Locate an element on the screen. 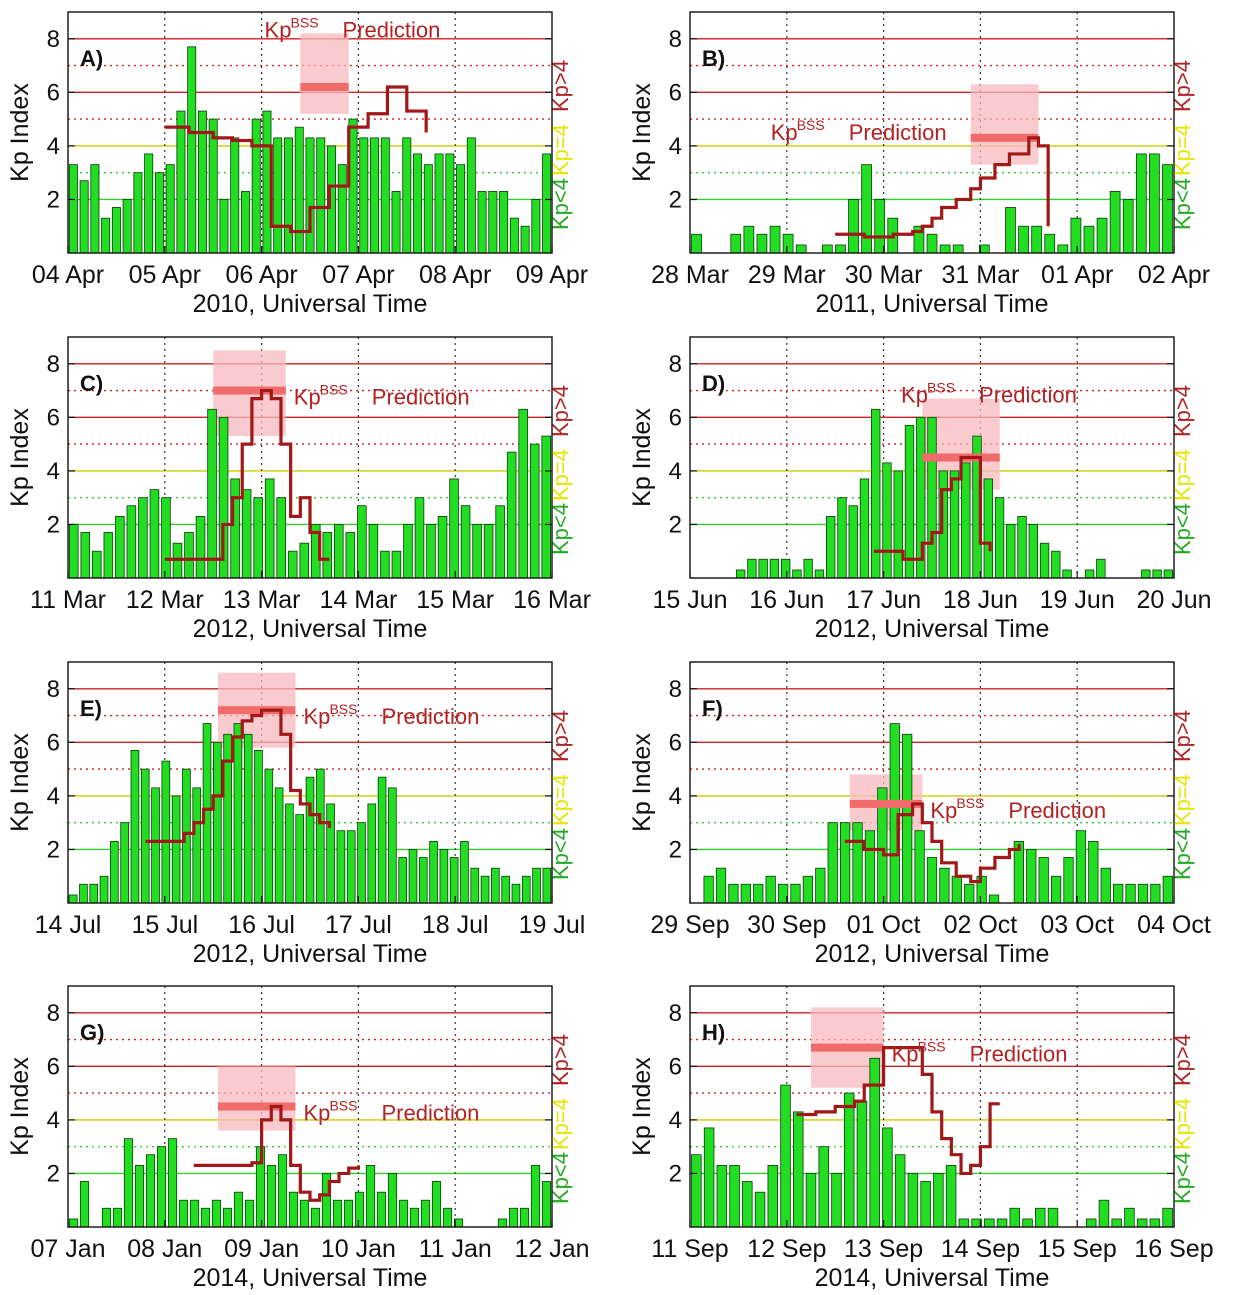 This screenshot has height=1295, width=1234. x-tick-label: 11 Mar is located at coordinates (68, 600).